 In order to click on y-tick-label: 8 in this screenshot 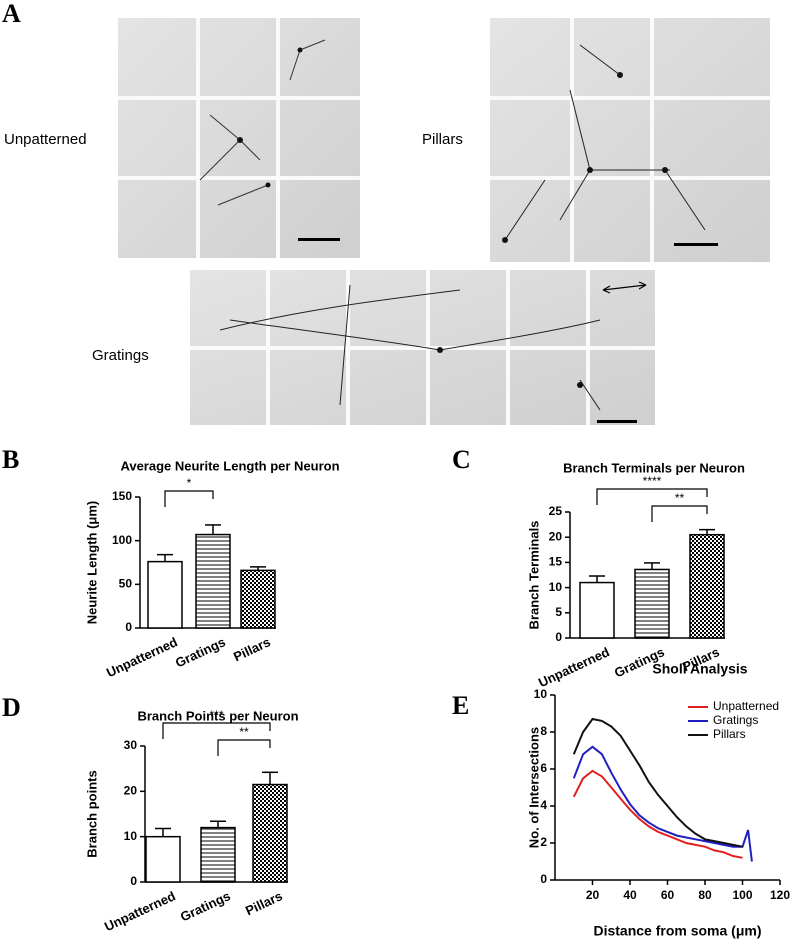, I will do `click(543, 731)`.